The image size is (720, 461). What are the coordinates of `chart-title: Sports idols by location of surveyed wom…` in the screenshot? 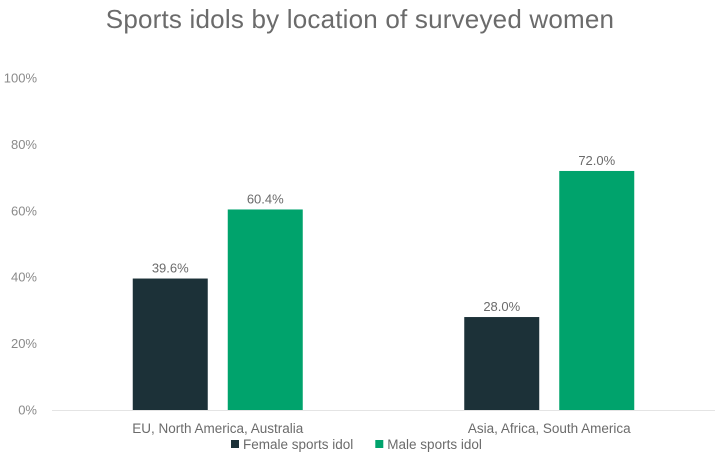 It's located at (360, 19).